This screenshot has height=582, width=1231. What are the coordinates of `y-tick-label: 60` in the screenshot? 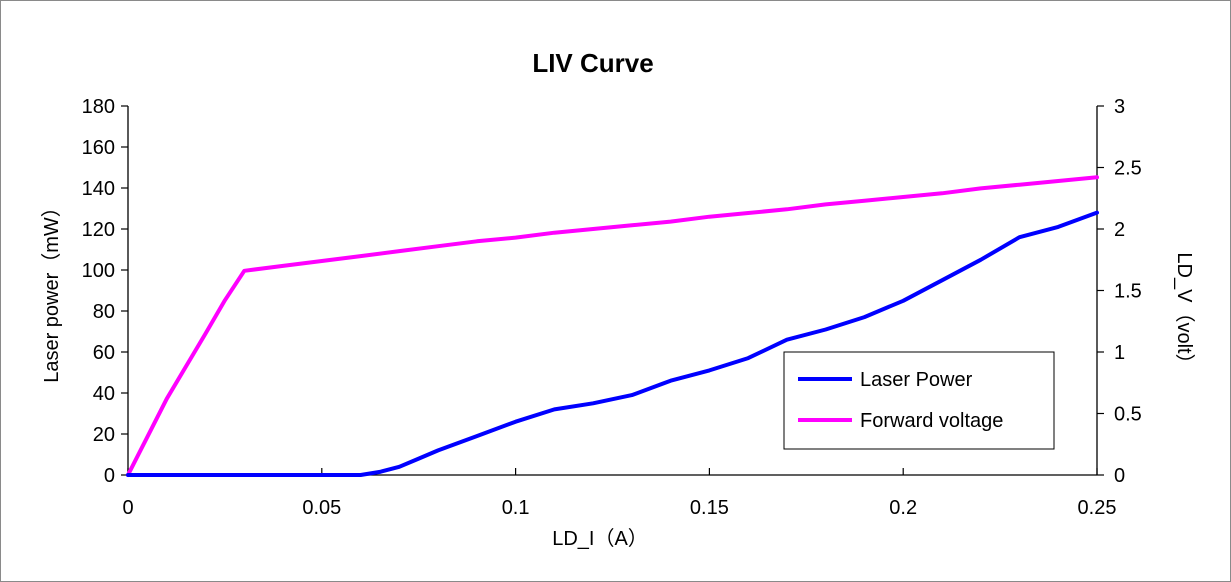 It's located at (104, 353).